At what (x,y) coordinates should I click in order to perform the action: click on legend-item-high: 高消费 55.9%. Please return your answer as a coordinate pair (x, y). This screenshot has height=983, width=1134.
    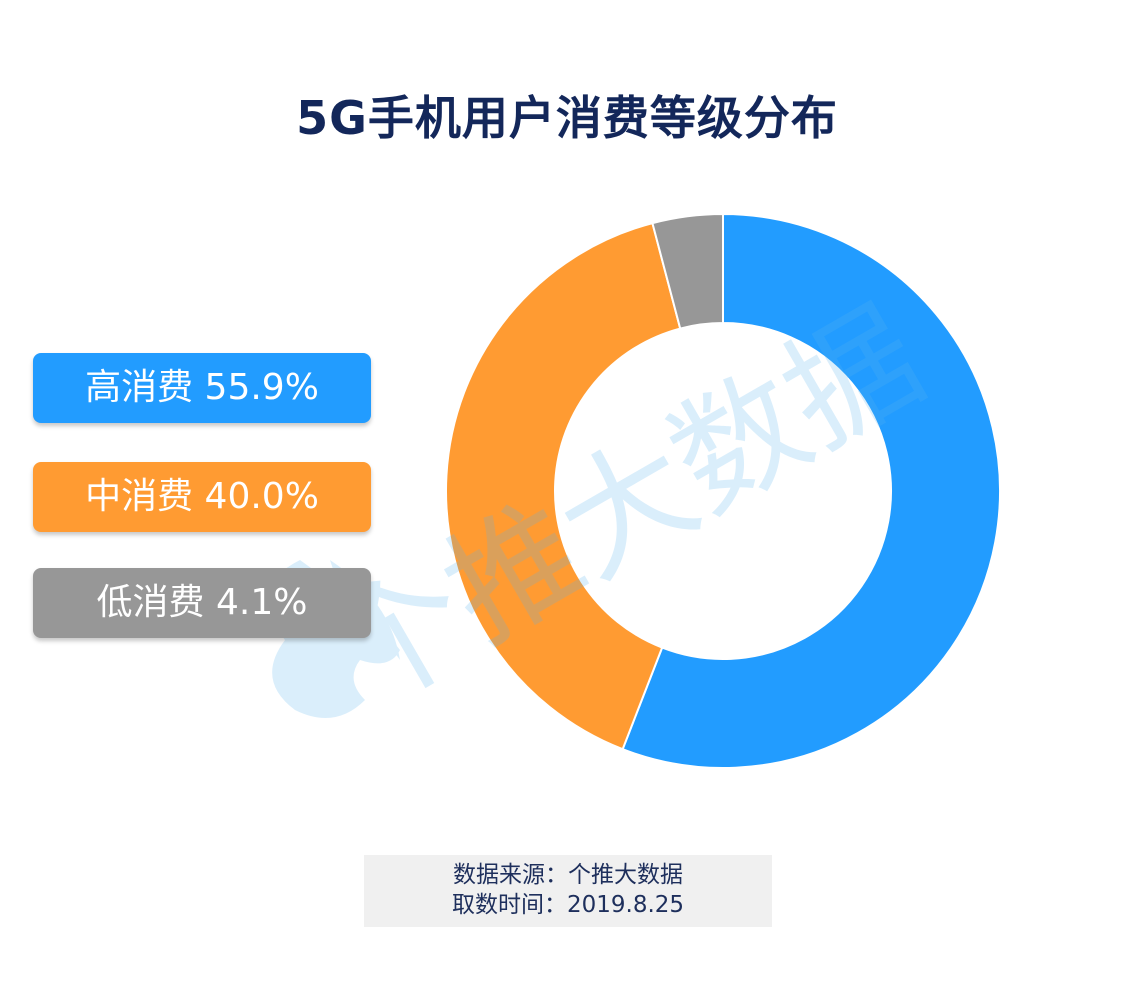
    Looking at the image, I should click on (202, 388).